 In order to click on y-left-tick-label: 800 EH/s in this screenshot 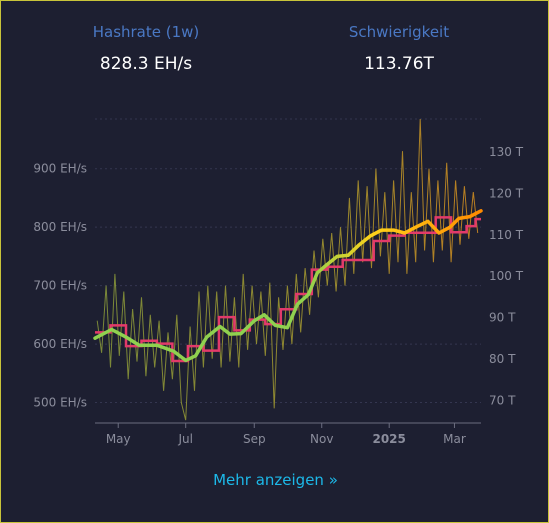, I will do `click(60, 227)`.